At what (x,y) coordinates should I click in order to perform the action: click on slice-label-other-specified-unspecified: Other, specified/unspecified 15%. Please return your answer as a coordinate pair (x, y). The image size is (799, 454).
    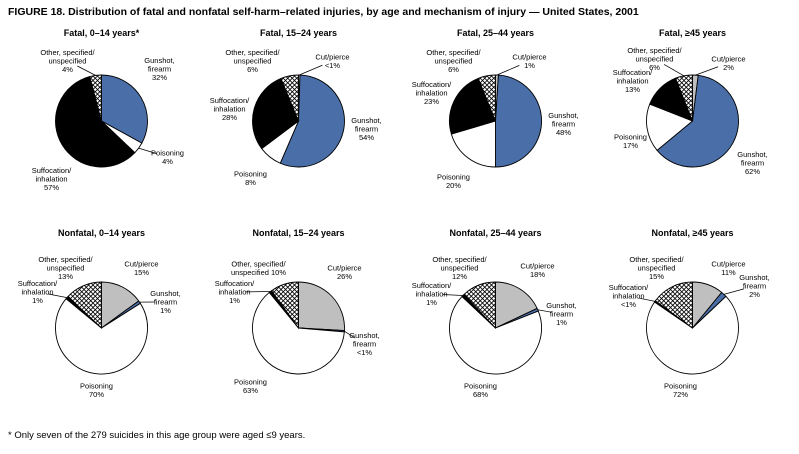
    Looking at the image, I should click on (656, 268).